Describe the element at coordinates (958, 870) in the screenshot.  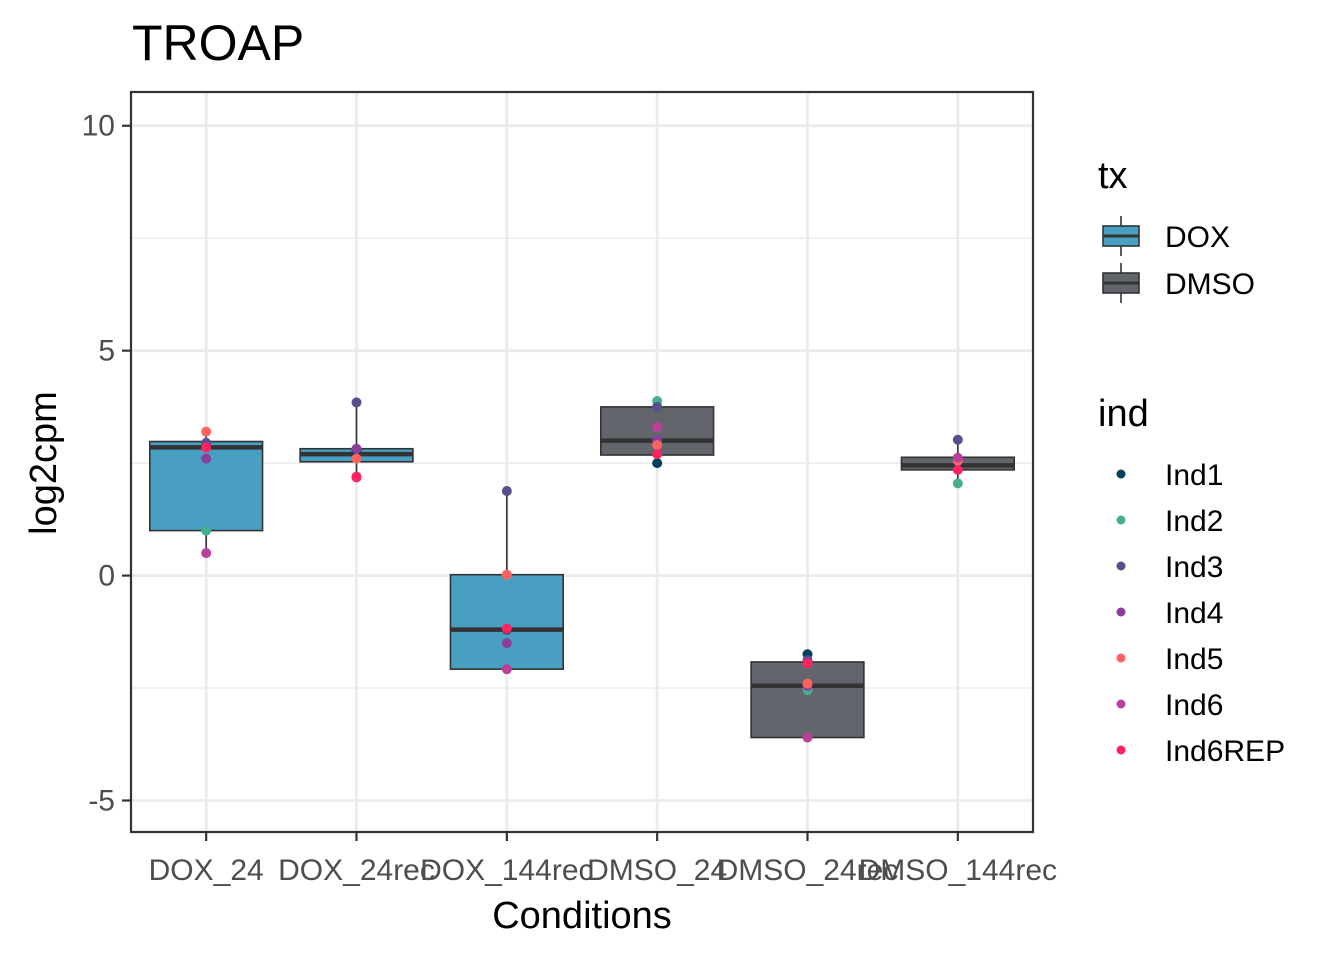
I see `x-tick-label: DMSO_144rec` at that location.